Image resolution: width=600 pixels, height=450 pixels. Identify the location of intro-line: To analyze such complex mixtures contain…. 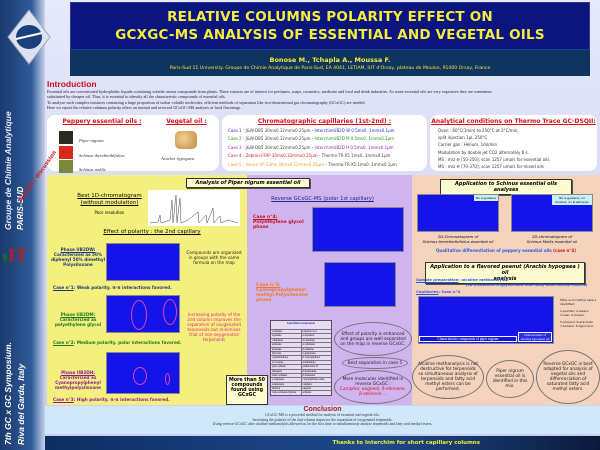
(206, 102).